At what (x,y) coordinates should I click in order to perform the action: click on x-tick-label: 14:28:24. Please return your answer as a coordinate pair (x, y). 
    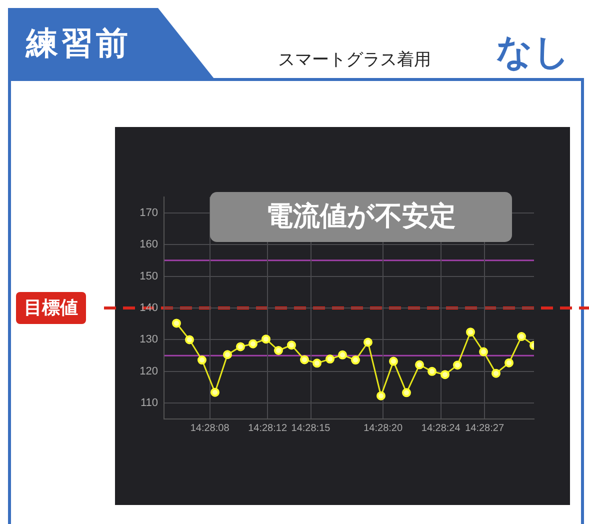
    Looking at the image, I should click on (441, 428).